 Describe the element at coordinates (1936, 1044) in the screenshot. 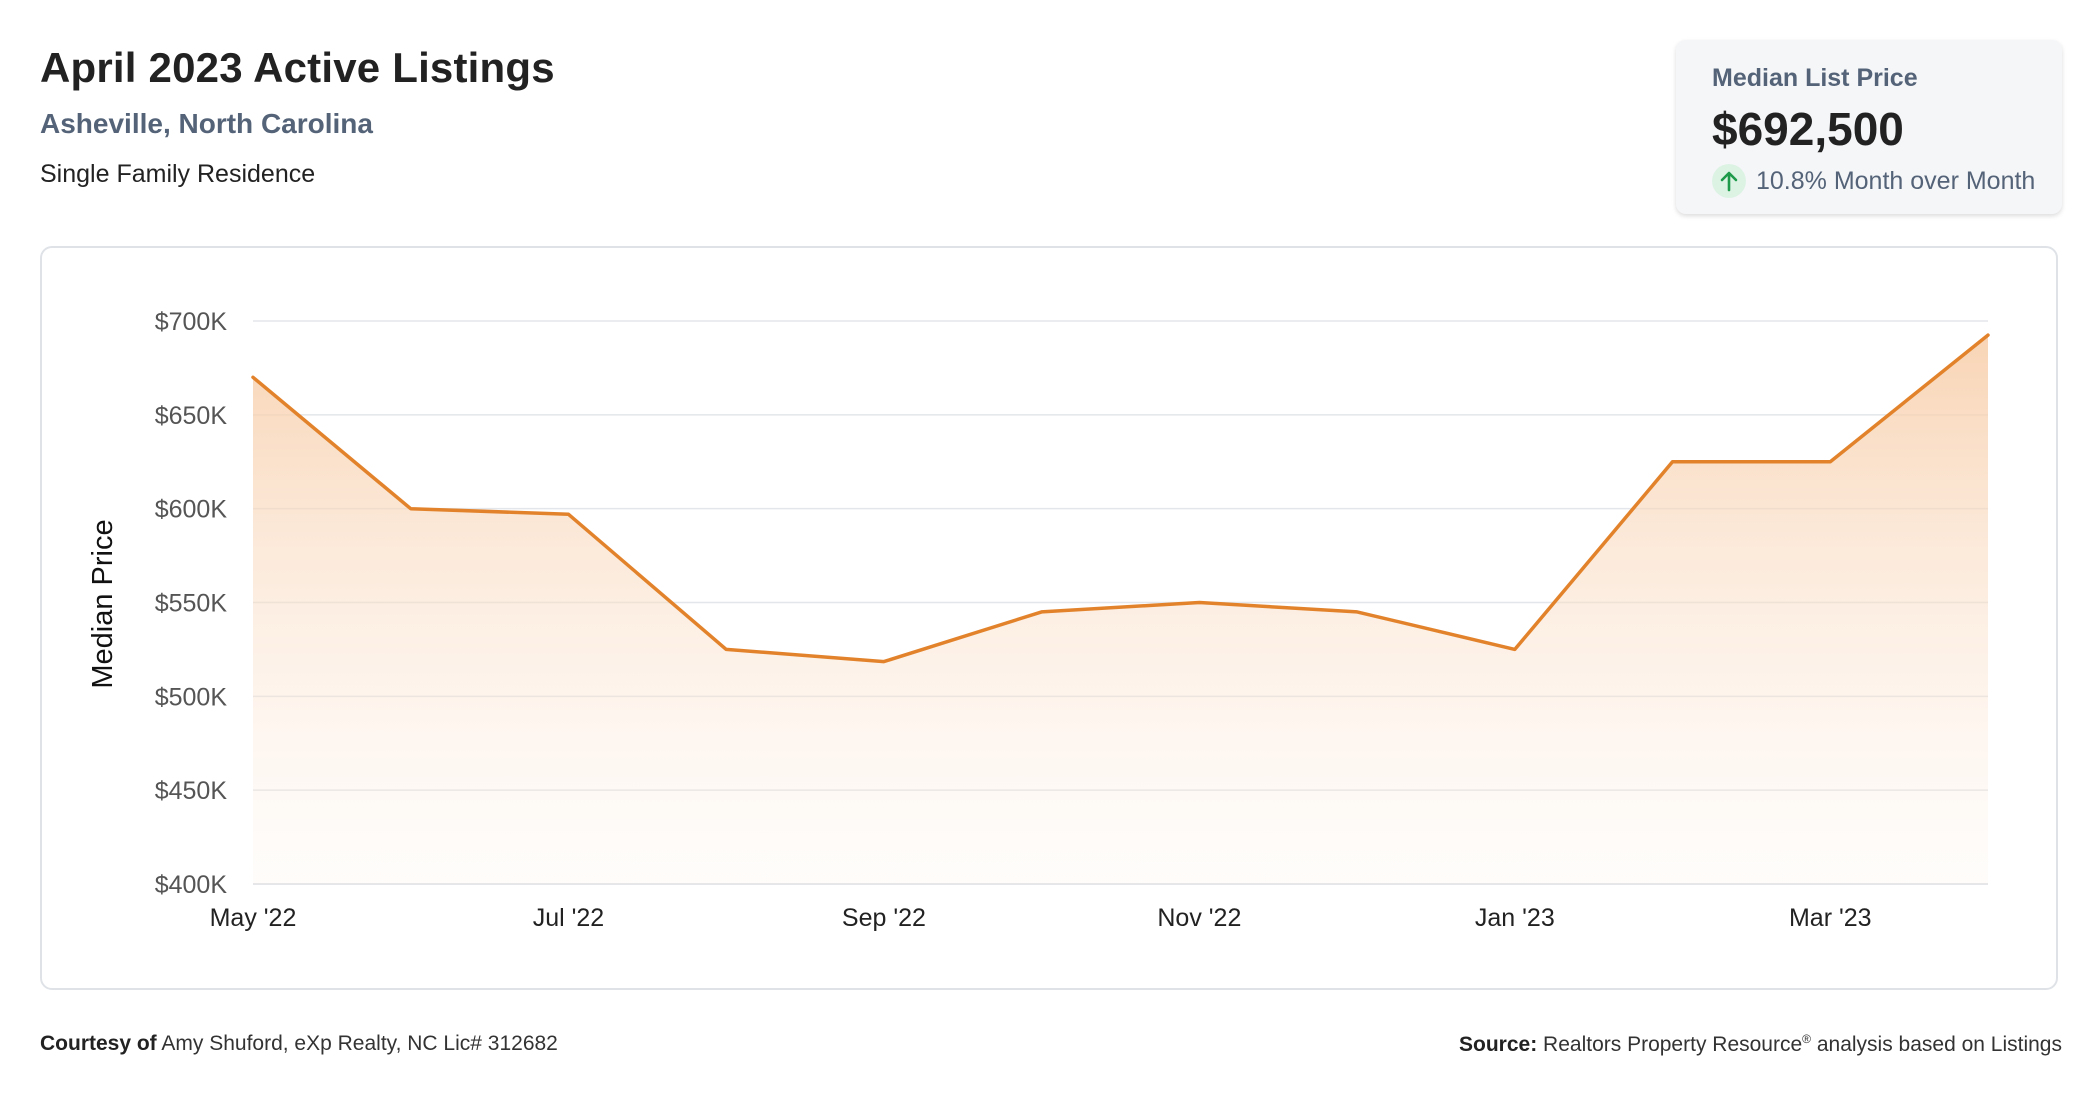

I see `source-text-2: analysis based on Listings` at that location.